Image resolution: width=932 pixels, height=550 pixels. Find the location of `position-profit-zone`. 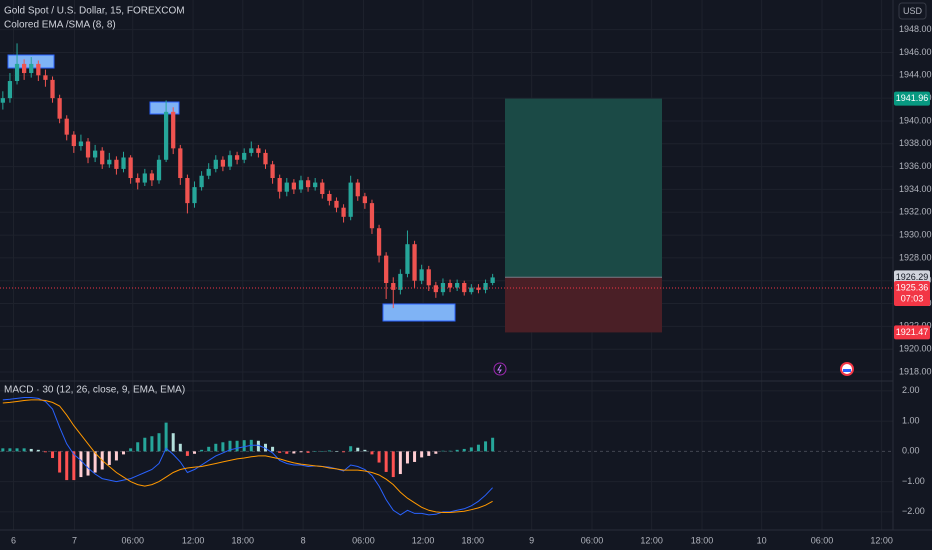

position-profit-zone is located at coordinates (583, 188).